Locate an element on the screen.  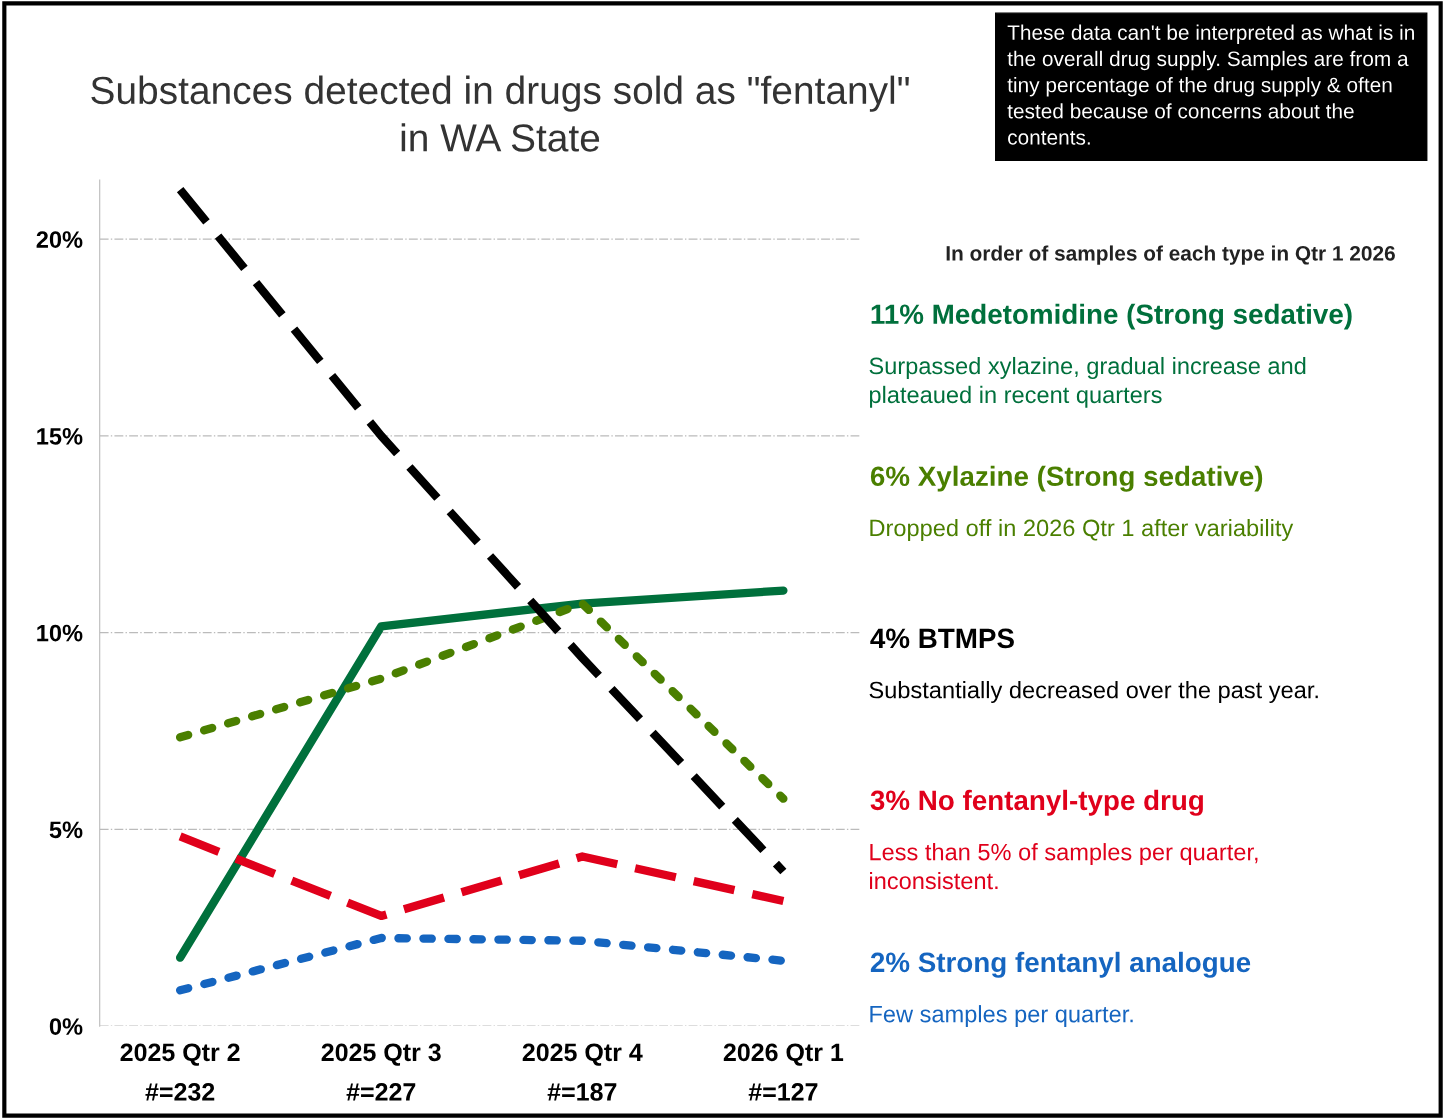
x-tick-label: 2025 Qtr 4 #=187 is located at coordinates (582, 1072).